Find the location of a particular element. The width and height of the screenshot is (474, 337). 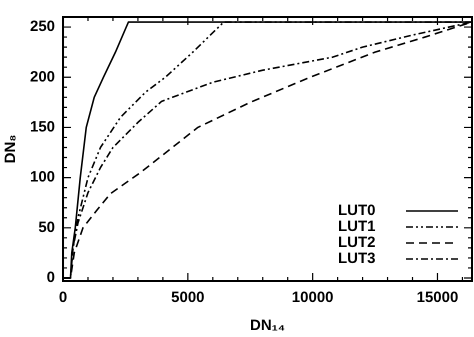

x-axis-title: DN₁₄ is located at coordinates (268, 325).